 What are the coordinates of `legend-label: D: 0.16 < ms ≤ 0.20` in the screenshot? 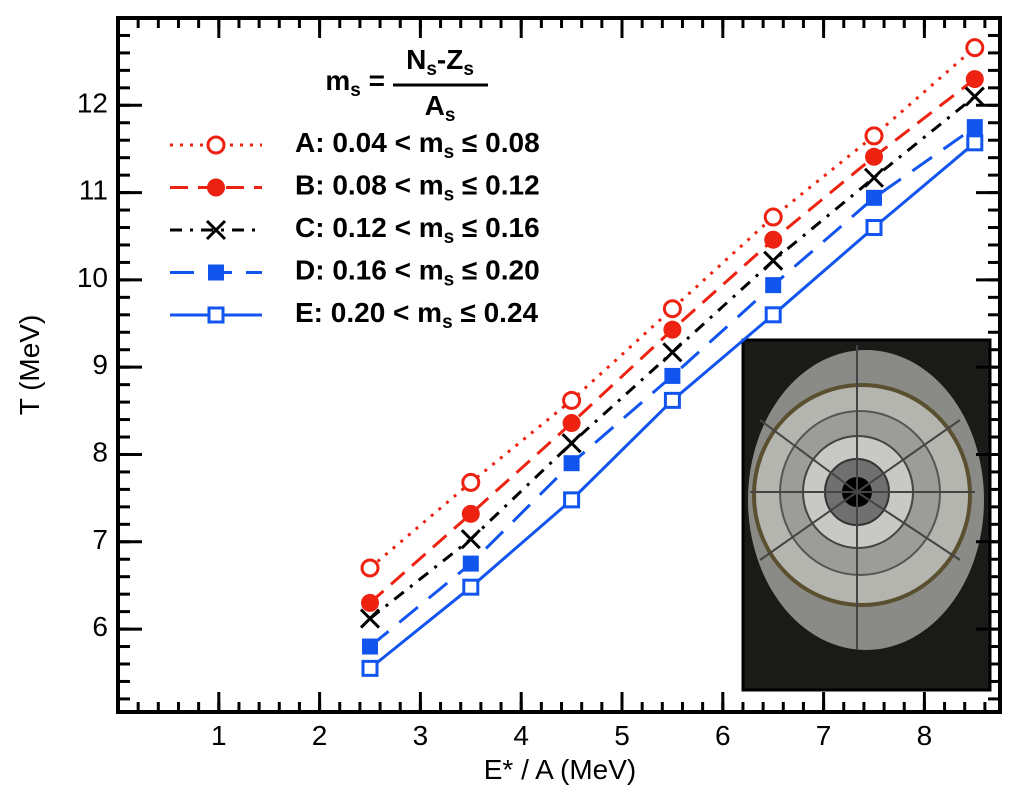 It's located at (417, 273).